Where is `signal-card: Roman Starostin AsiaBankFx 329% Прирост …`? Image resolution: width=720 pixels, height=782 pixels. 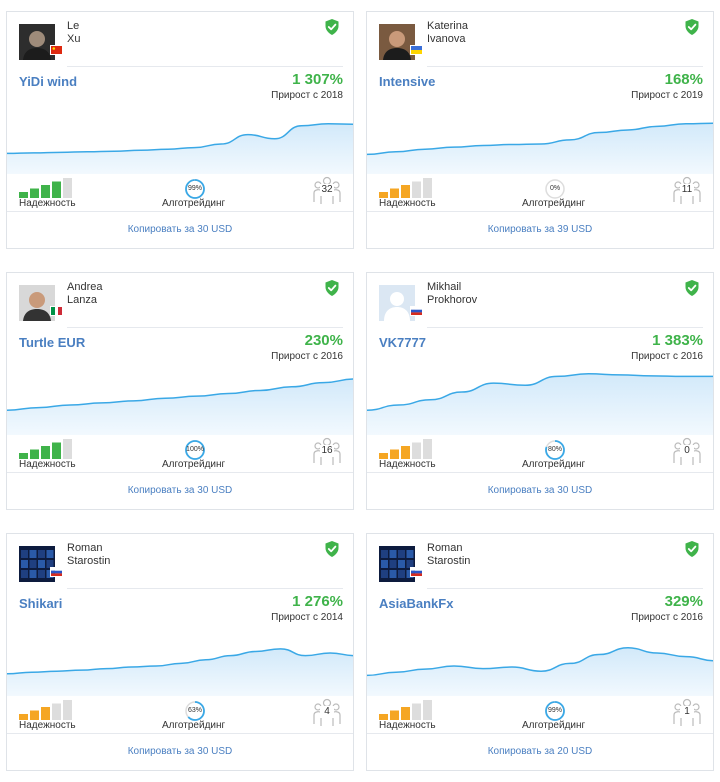 signal-card: Roman Starostin AsiaBankFx 329% Прирост … is located at coordinates (540, 652).